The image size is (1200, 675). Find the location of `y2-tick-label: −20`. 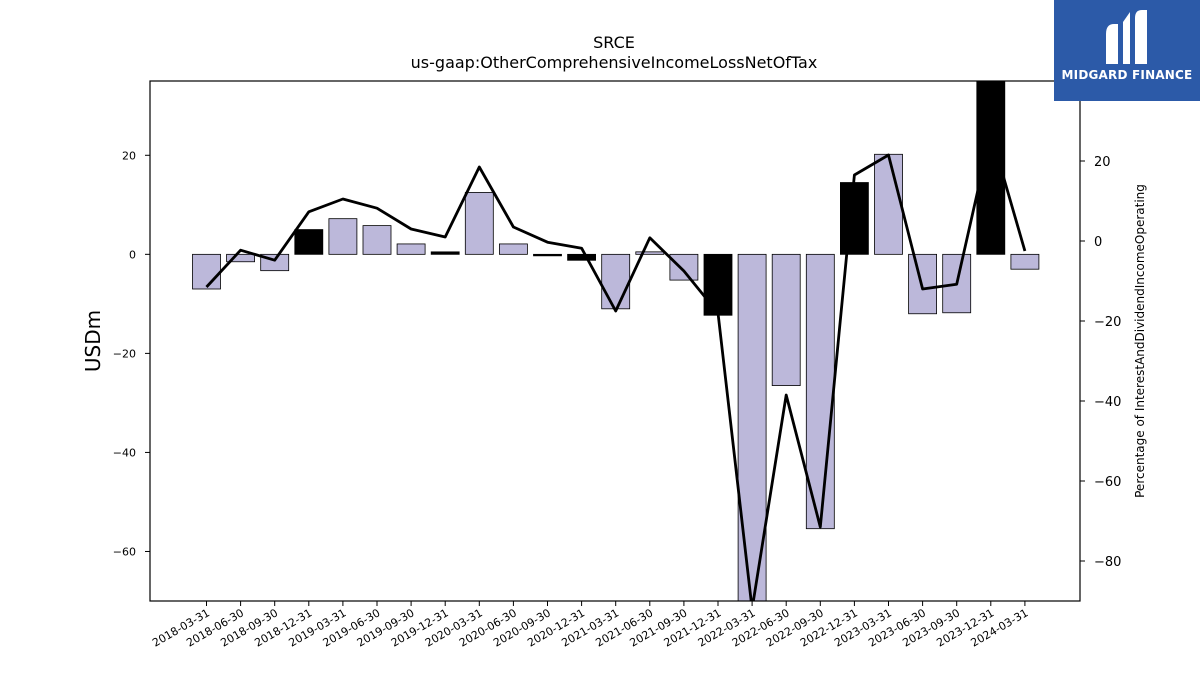

y2-tick-label: −20 is located at coordinates (1107, 322).